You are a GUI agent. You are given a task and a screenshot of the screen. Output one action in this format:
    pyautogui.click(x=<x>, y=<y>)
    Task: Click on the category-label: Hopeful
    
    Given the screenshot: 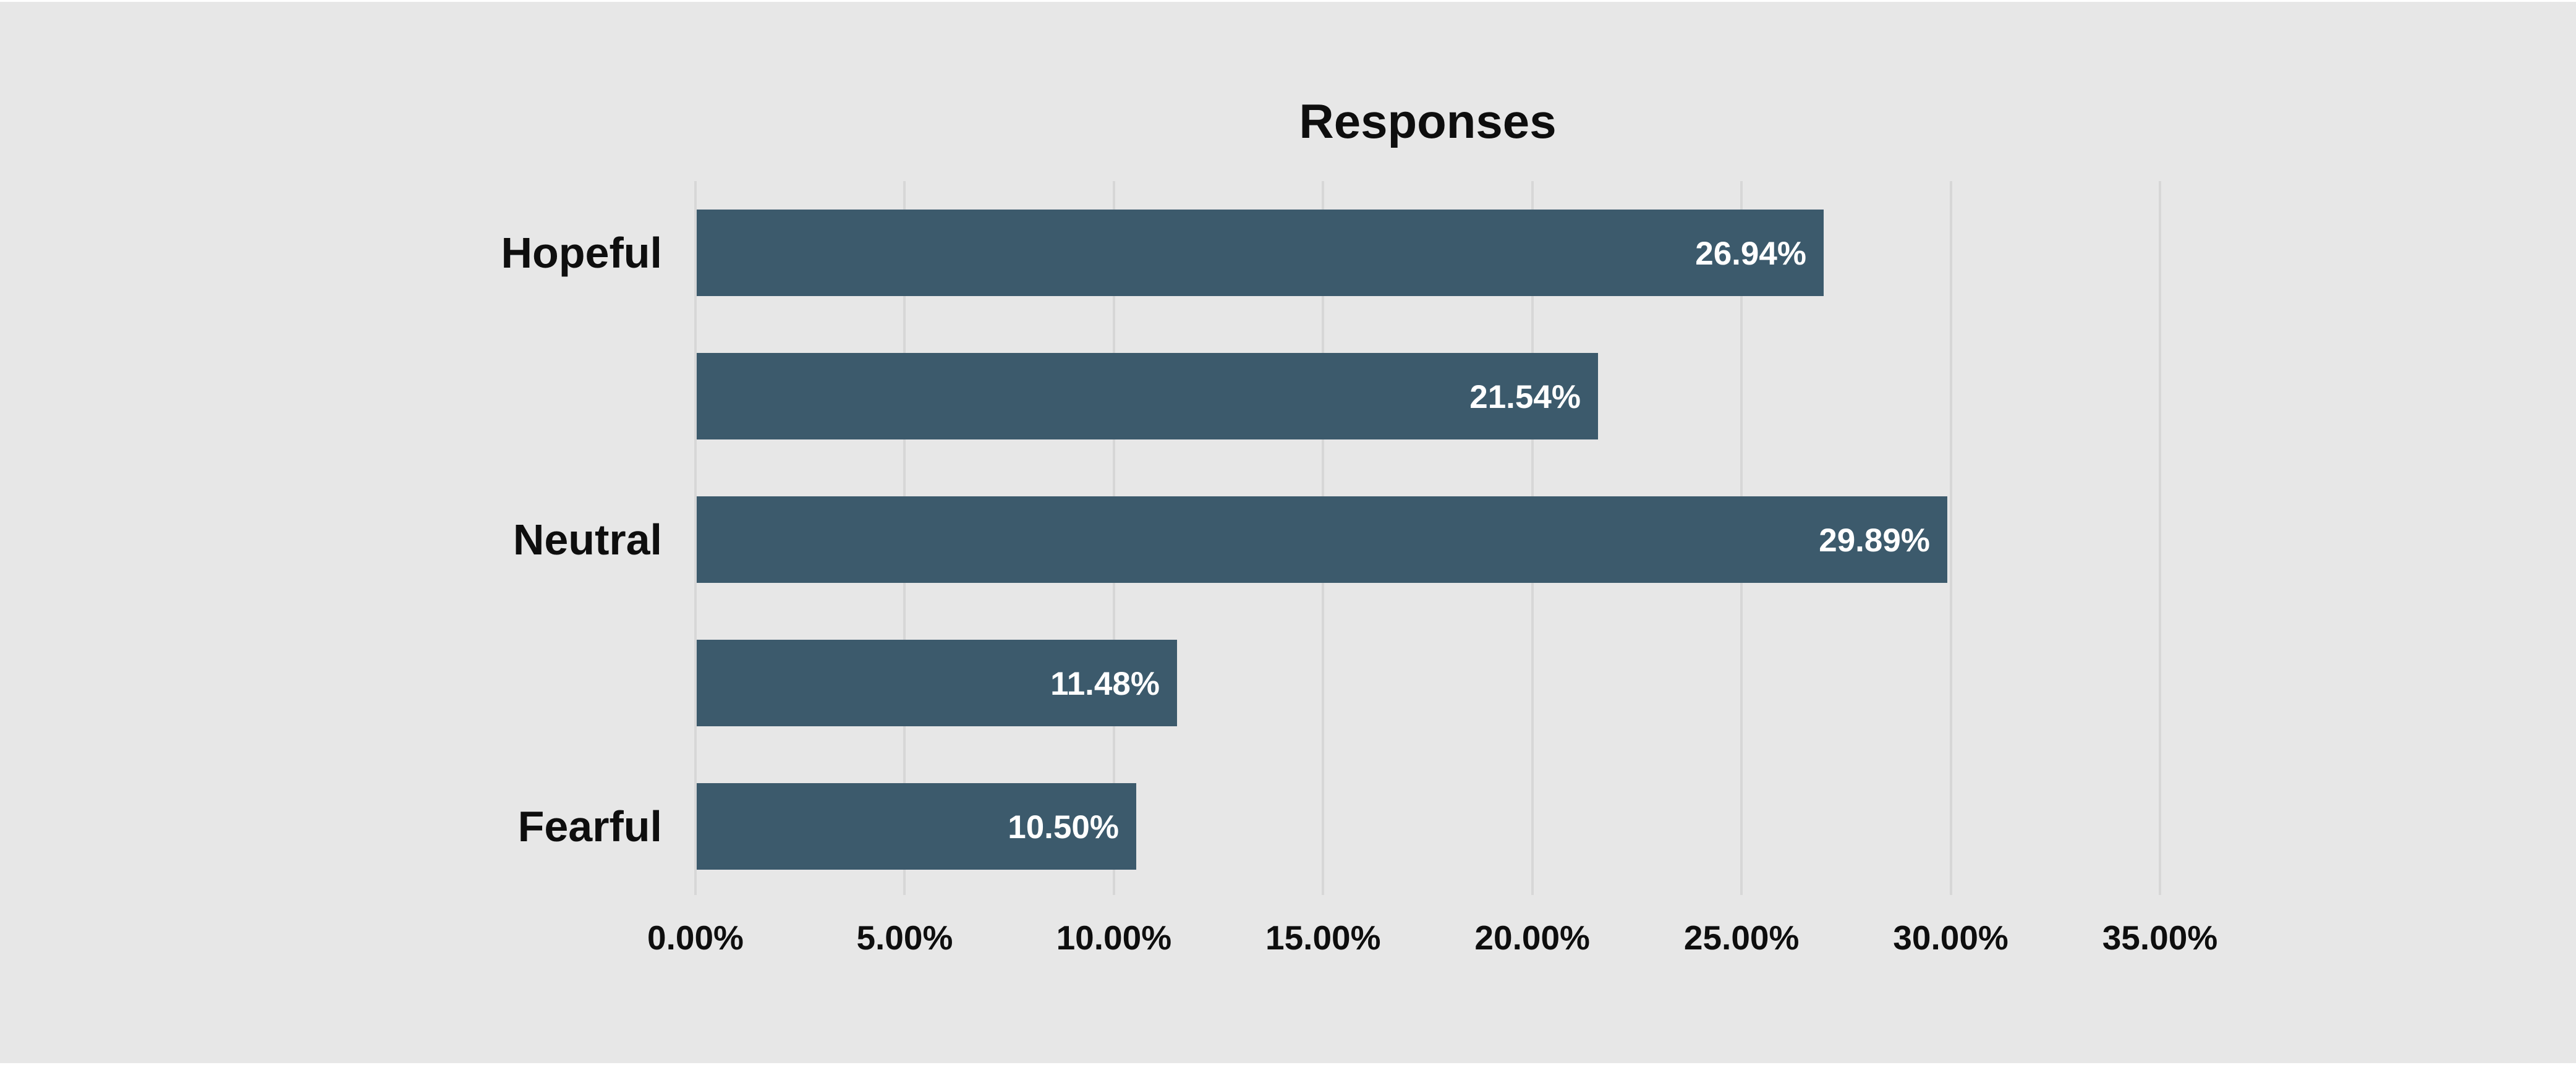 What is the action you would take?
    pyautogui.click(x=581, y=253)
    